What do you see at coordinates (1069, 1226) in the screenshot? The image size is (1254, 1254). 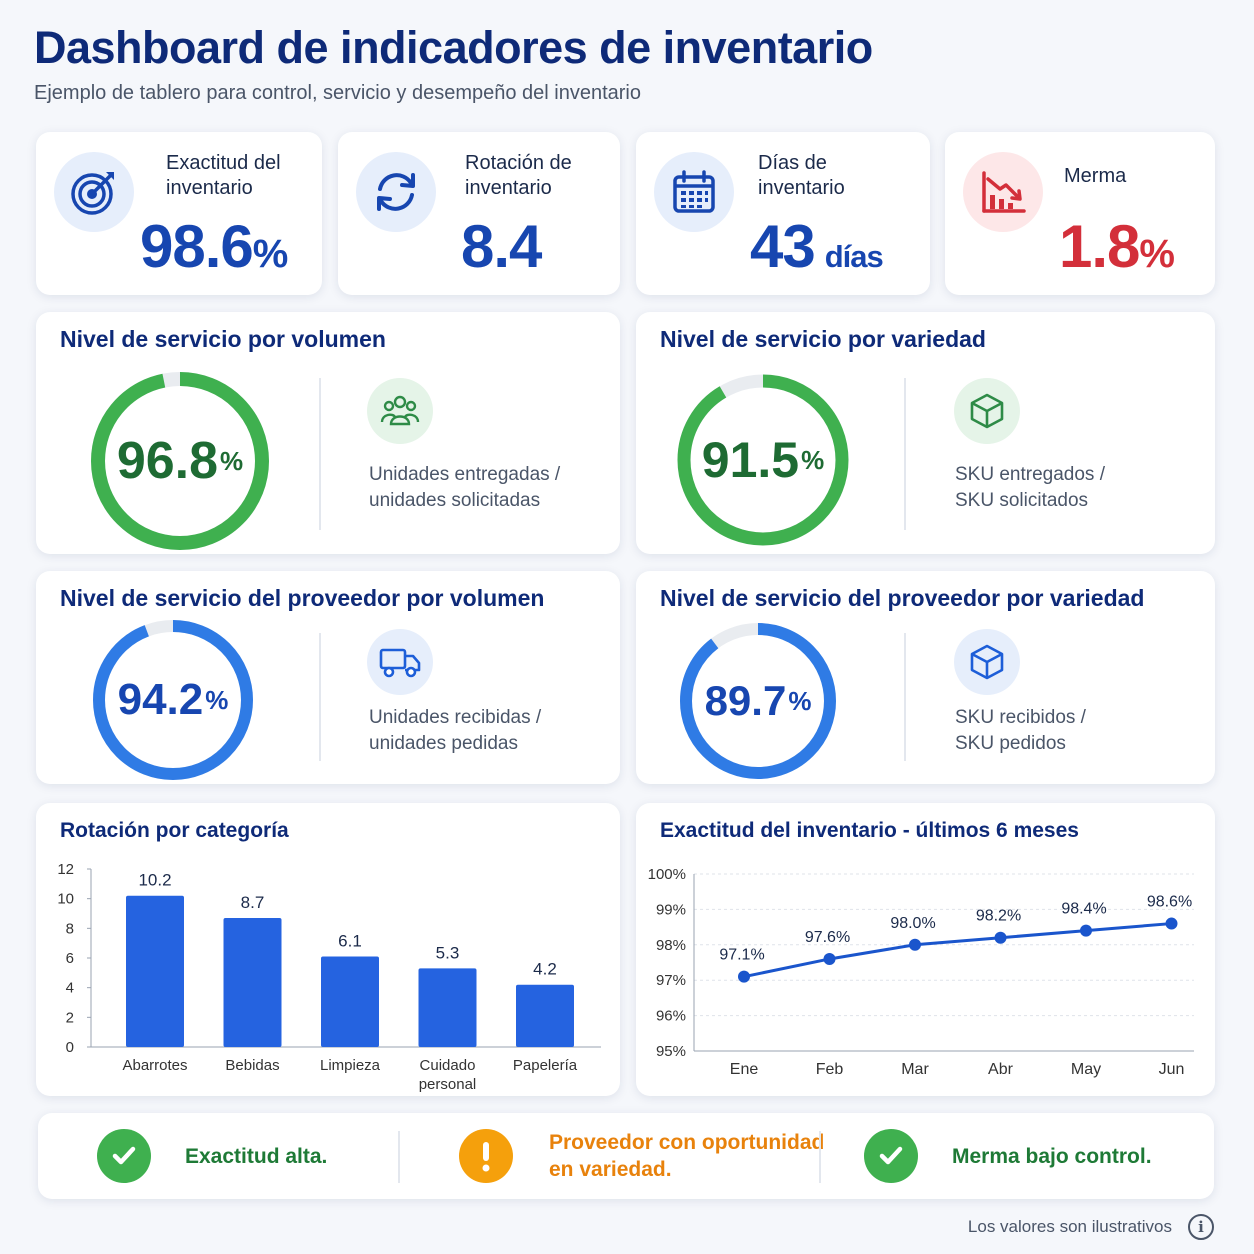 I see `footer-text: Los valores son ilustrativos` at bounding box center [1069, 1226].